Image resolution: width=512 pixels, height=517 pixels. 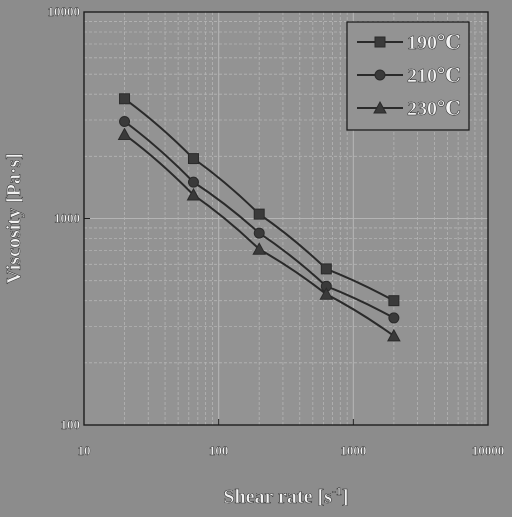 What do you see at coordinates (84, 450) in the screenshot?
I see `x-tick-label: 10` at bounding box center [84, 450].